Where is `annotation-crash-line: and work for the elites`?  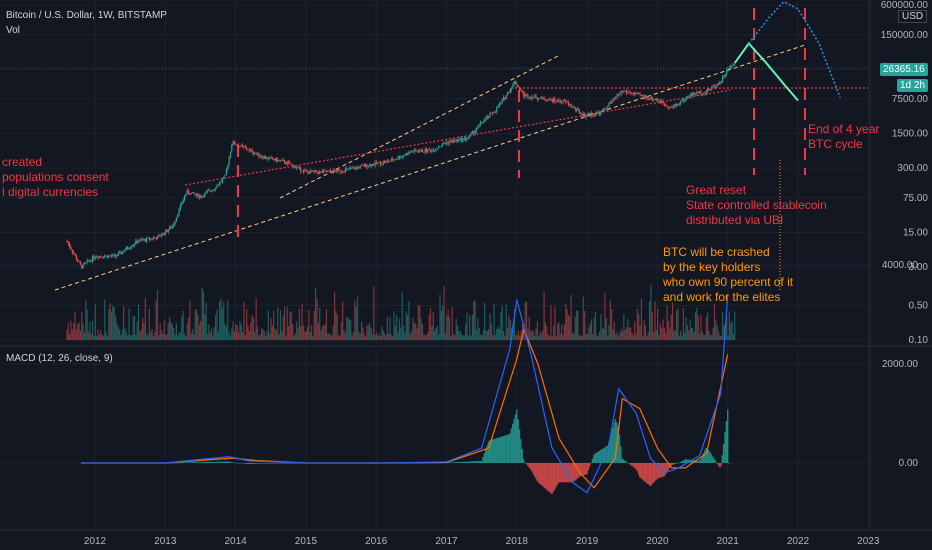
annotation-crash-line: and work for the elites is located at coordinates (722, 297).